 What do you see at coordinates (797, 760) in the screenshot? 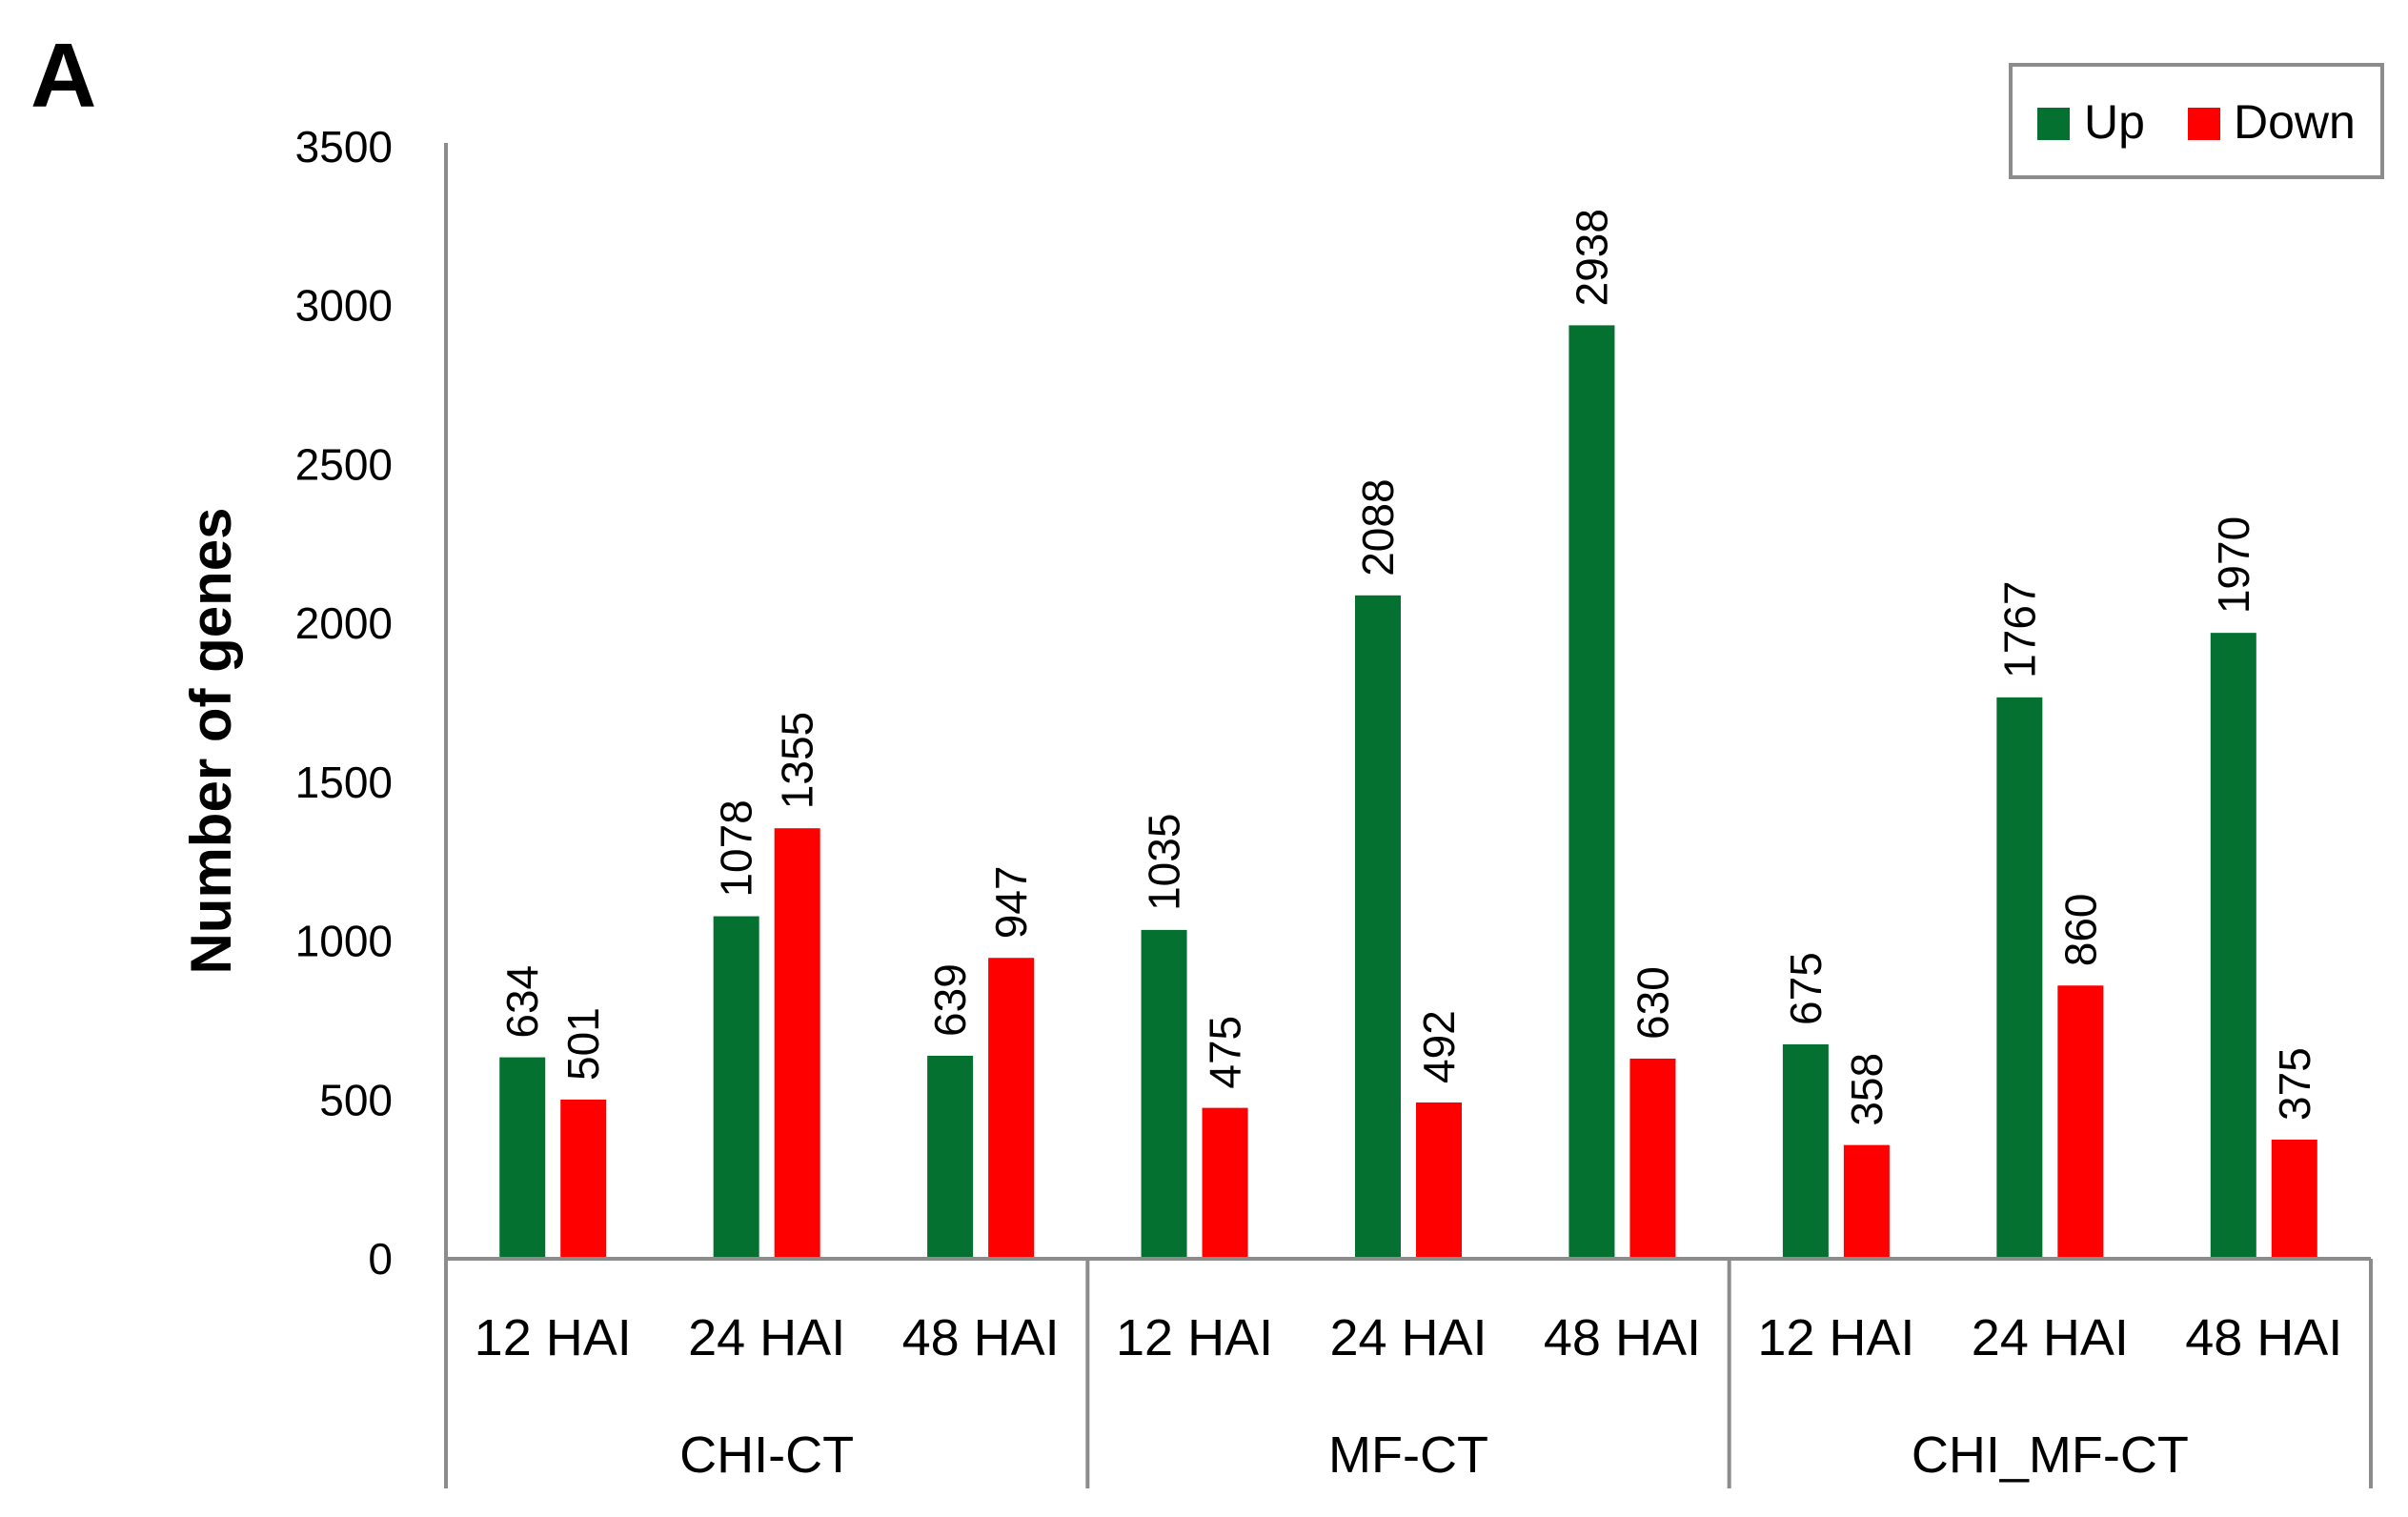
I see `data-label-down: 1355` at bounding box center [797, 760].